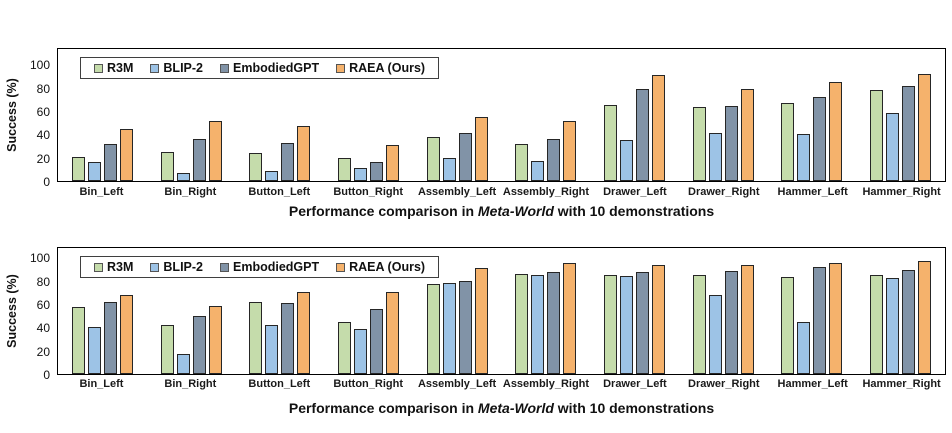 The image size is (952, 433). I want to click on legend-label: EmbodiedGPT, so click(276, 267).